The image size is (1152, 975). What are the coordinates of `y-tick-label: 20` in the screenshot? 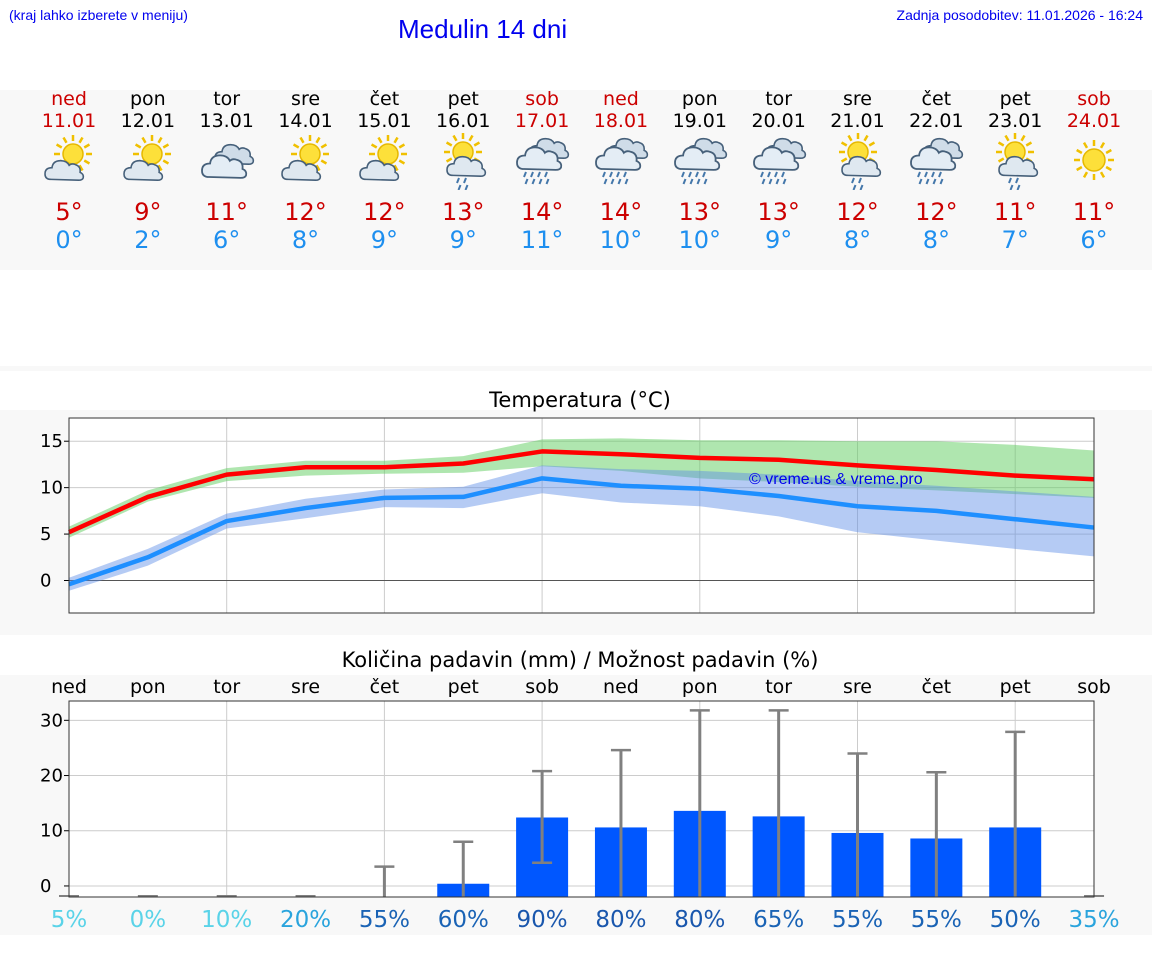 It's located at (51, 776).